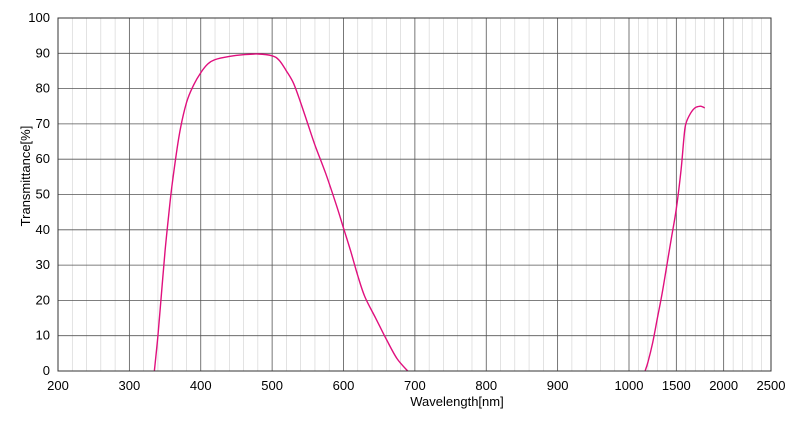  I want to click on y-tick-label: 80, so click(43, 88).